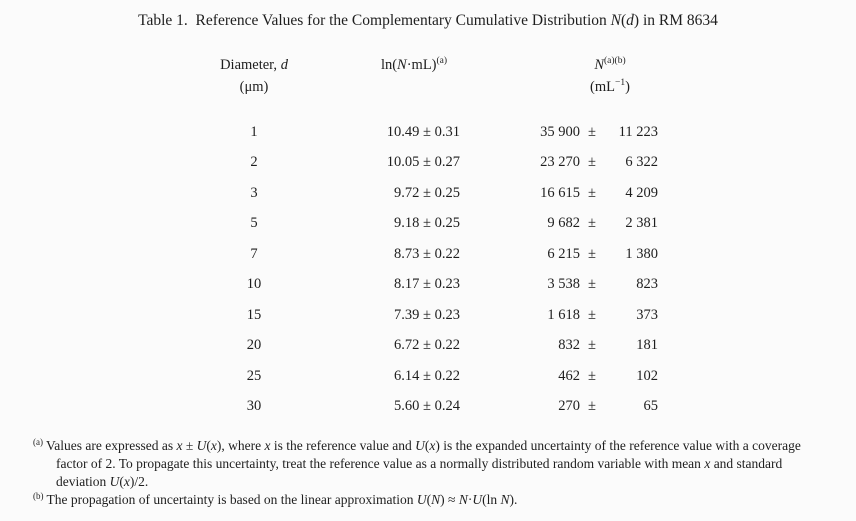  What do you see at coordinates (427, 254) in the screenshot?
I see `ln-value: 8.73 ± 0.22` at bounding box center [427, 254].